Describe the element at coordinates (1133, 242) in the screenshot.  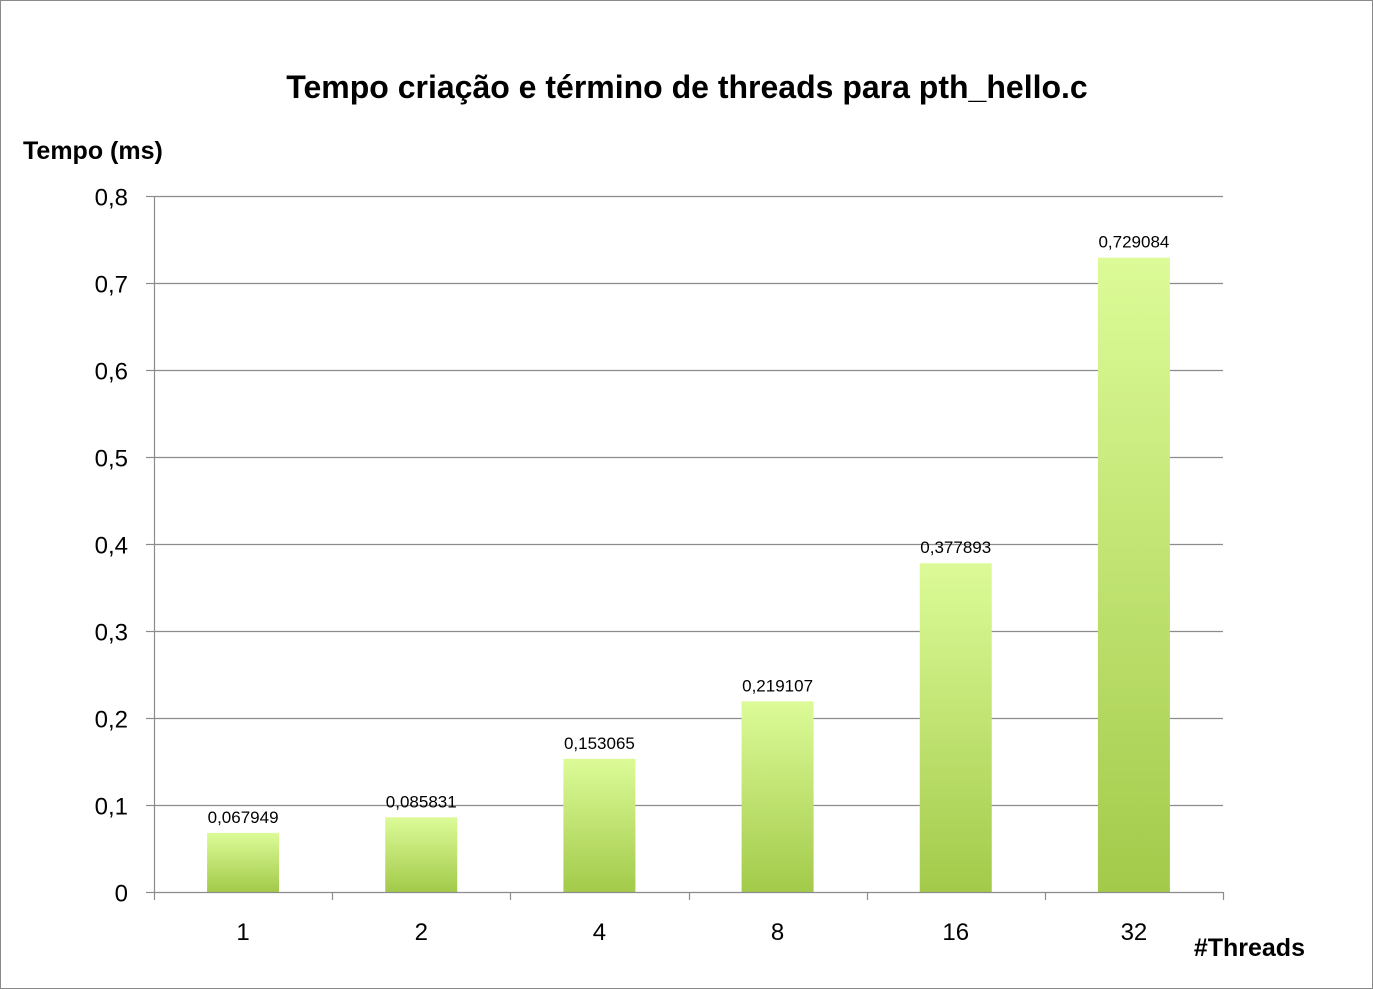
I see `data-label: 0,729084` at that location.